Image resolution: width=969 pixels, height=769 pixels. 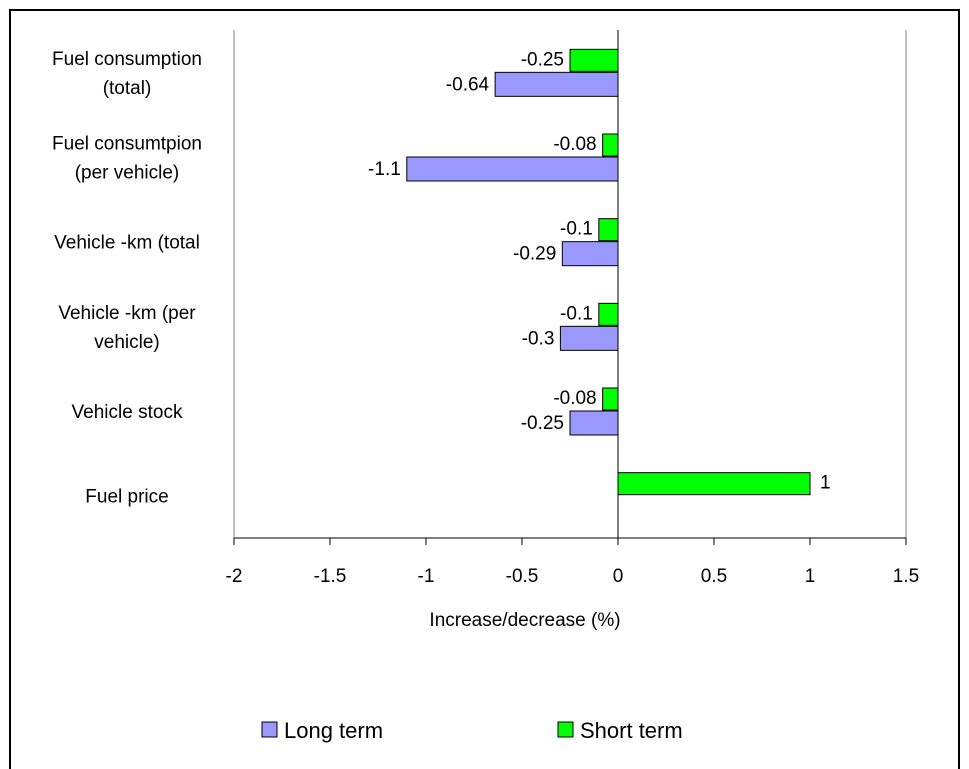 What do you see at coordinates (714, 576) in the screenshot?
I see `x-tick-label: 0.5` at bounding box center [714, 576].